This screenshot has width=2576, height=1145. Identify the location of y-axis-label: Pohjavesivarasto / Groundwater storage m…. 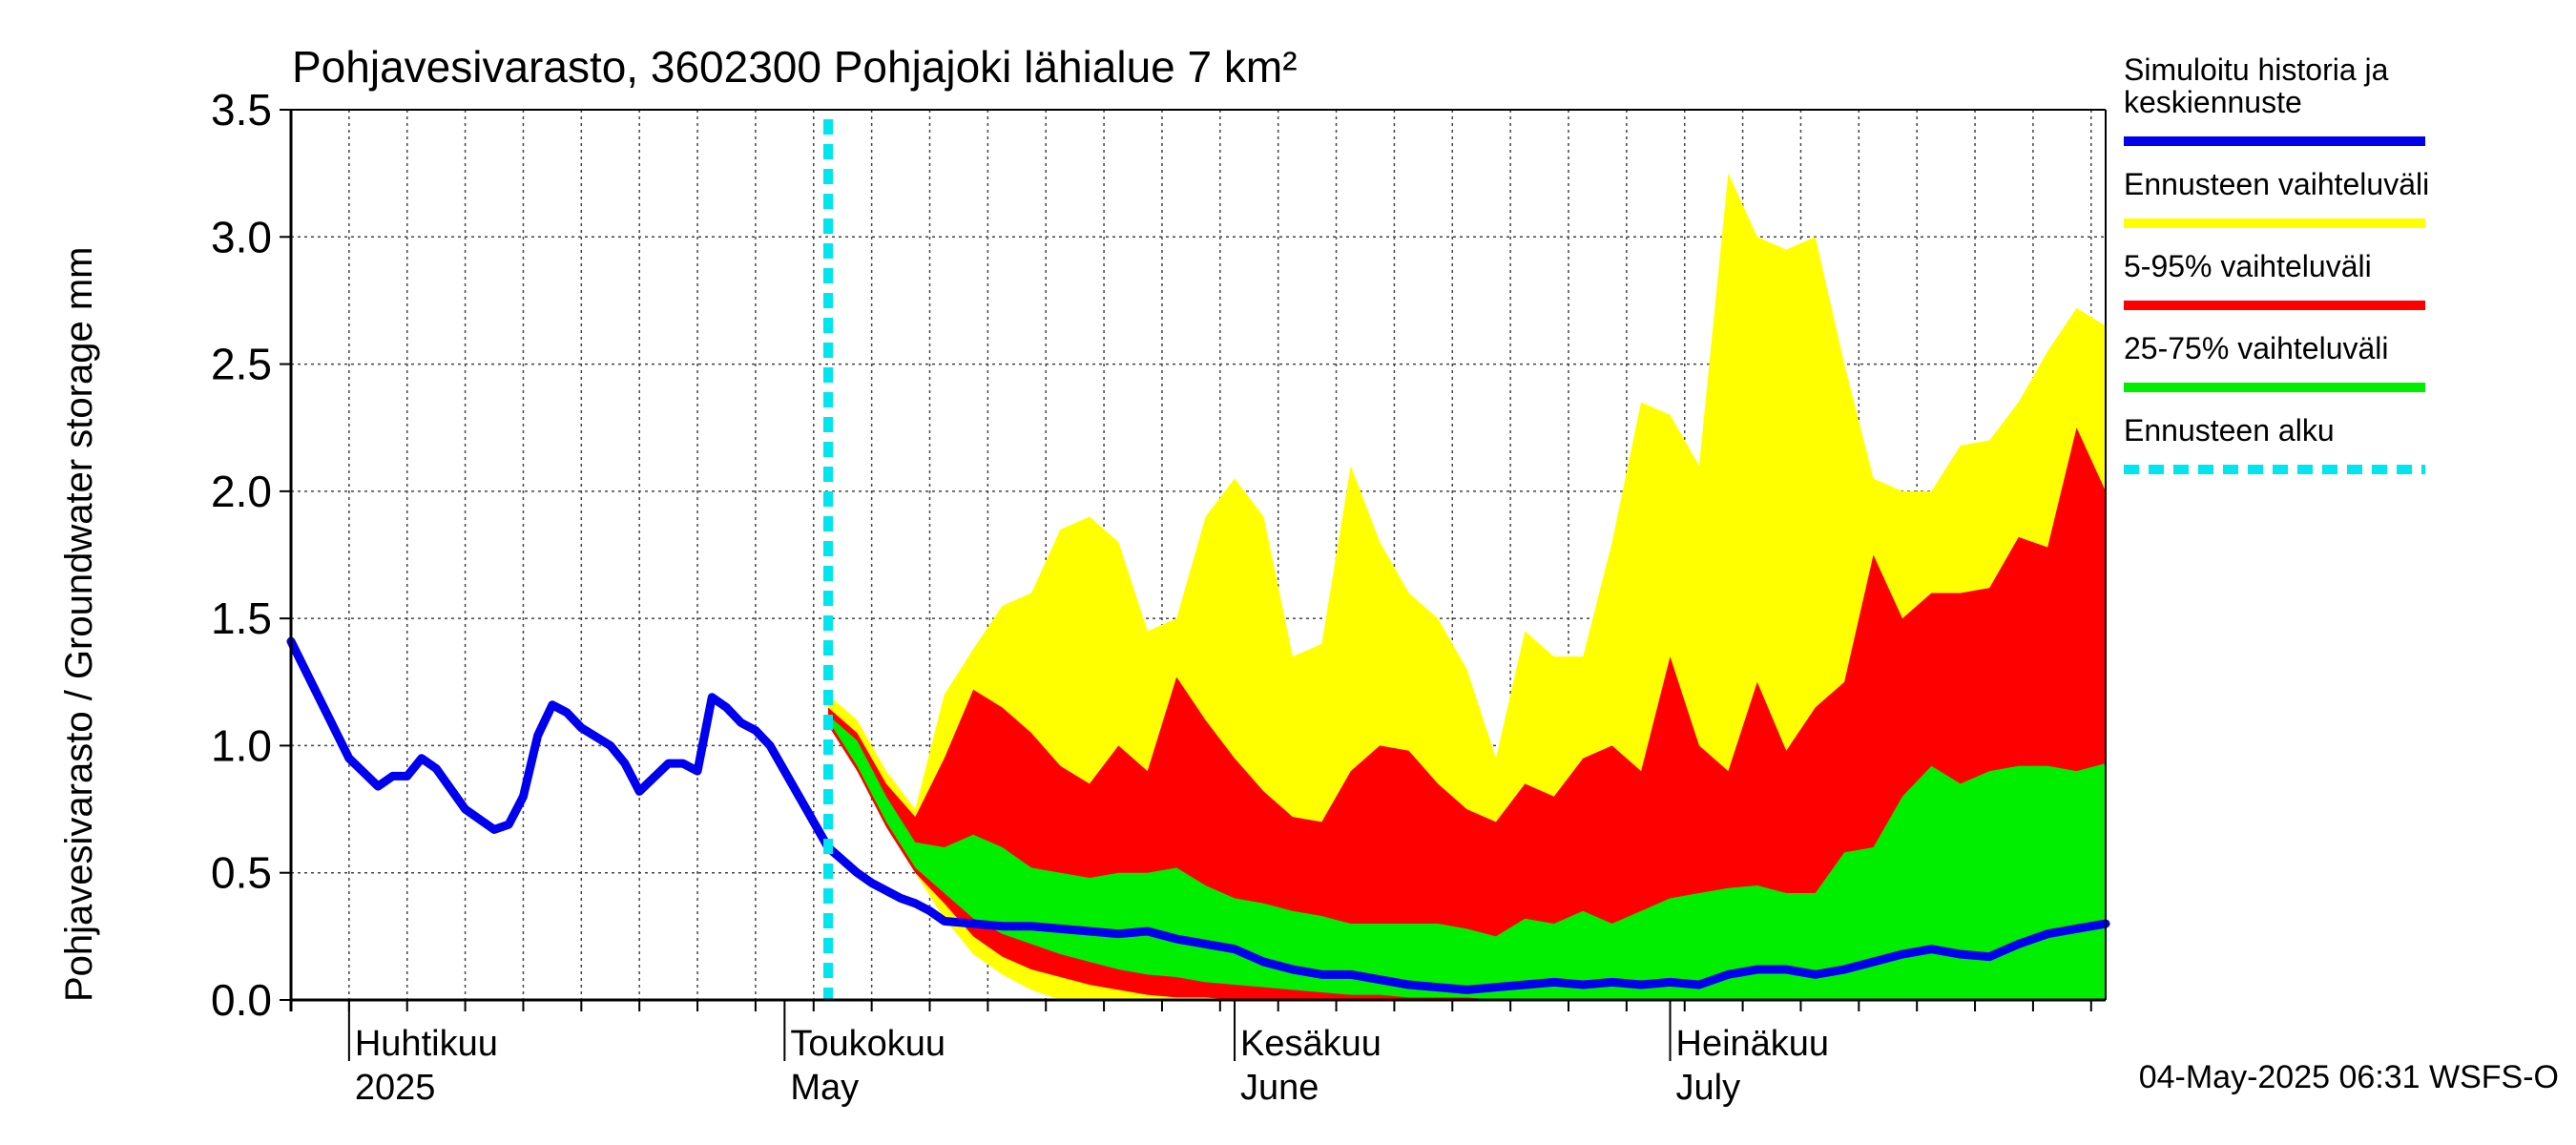
(79, 624).